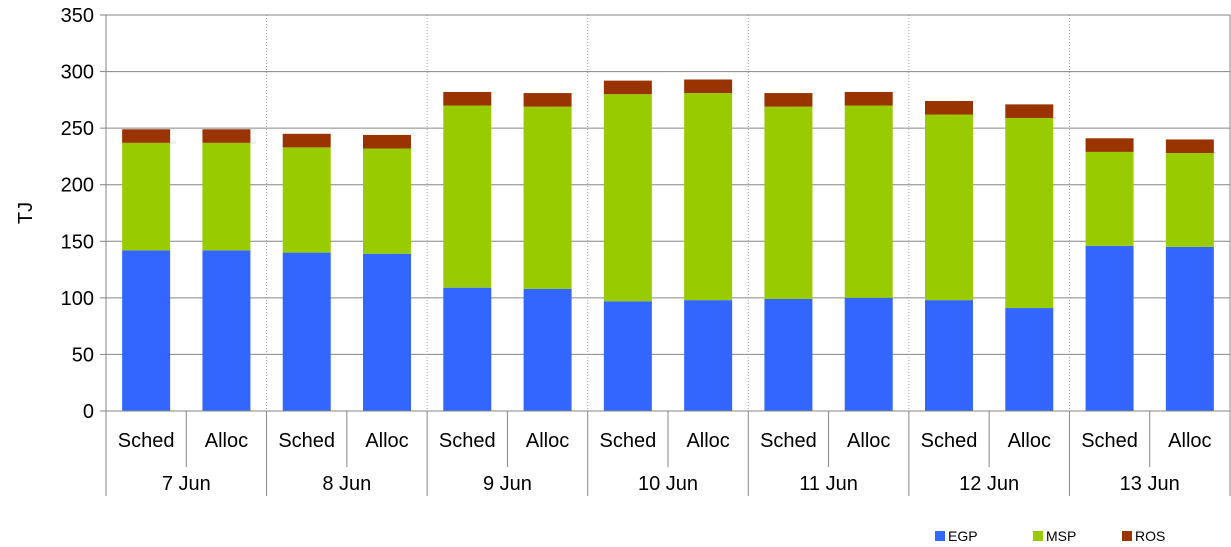  Describe the element at coordinates (989, 484) in the screenshot. I see `x-group-label: 12 Jun` at that location.